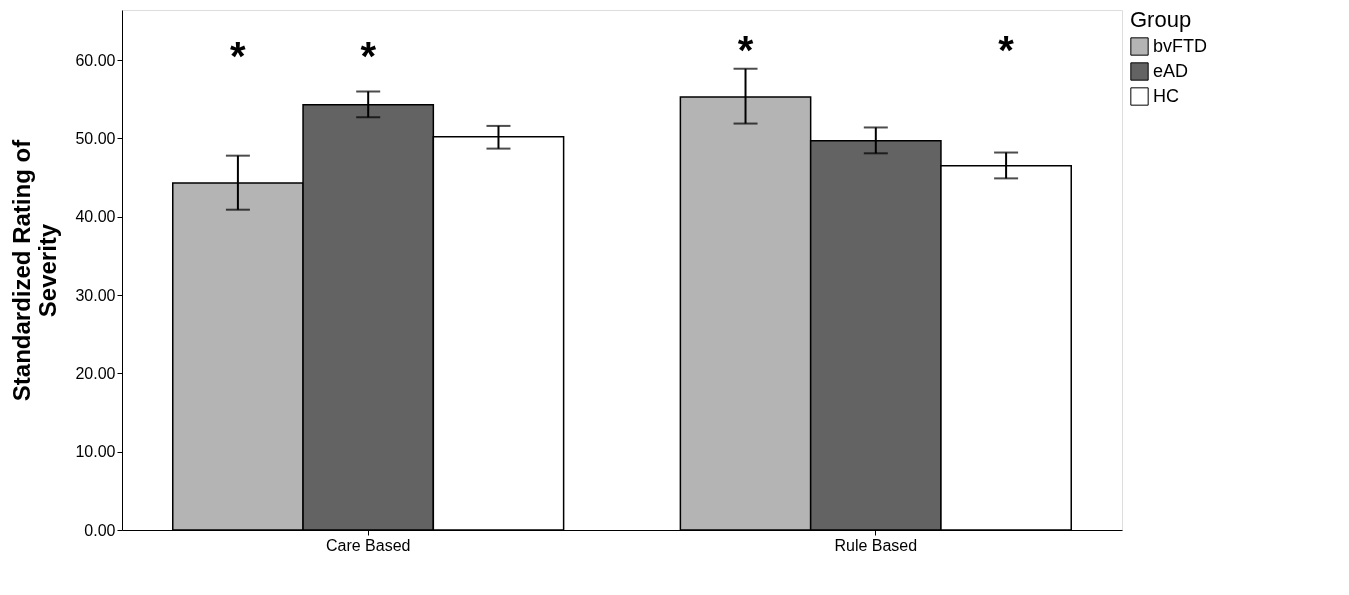  Describe the element at coordinates (95, 138) in the screenshot. I see `y-tick-label: 50.00` at that location.